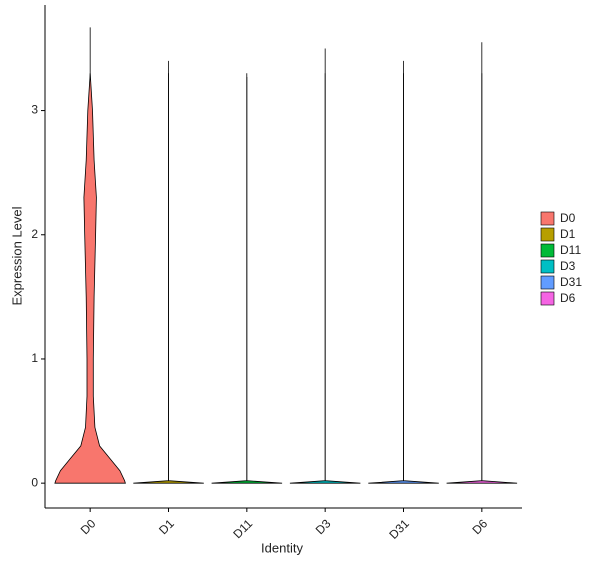 The image size is (600, 573). Describe the element at coordinates (242, 528) in the screenshot. I see `x-tick-label: D11` at that location.